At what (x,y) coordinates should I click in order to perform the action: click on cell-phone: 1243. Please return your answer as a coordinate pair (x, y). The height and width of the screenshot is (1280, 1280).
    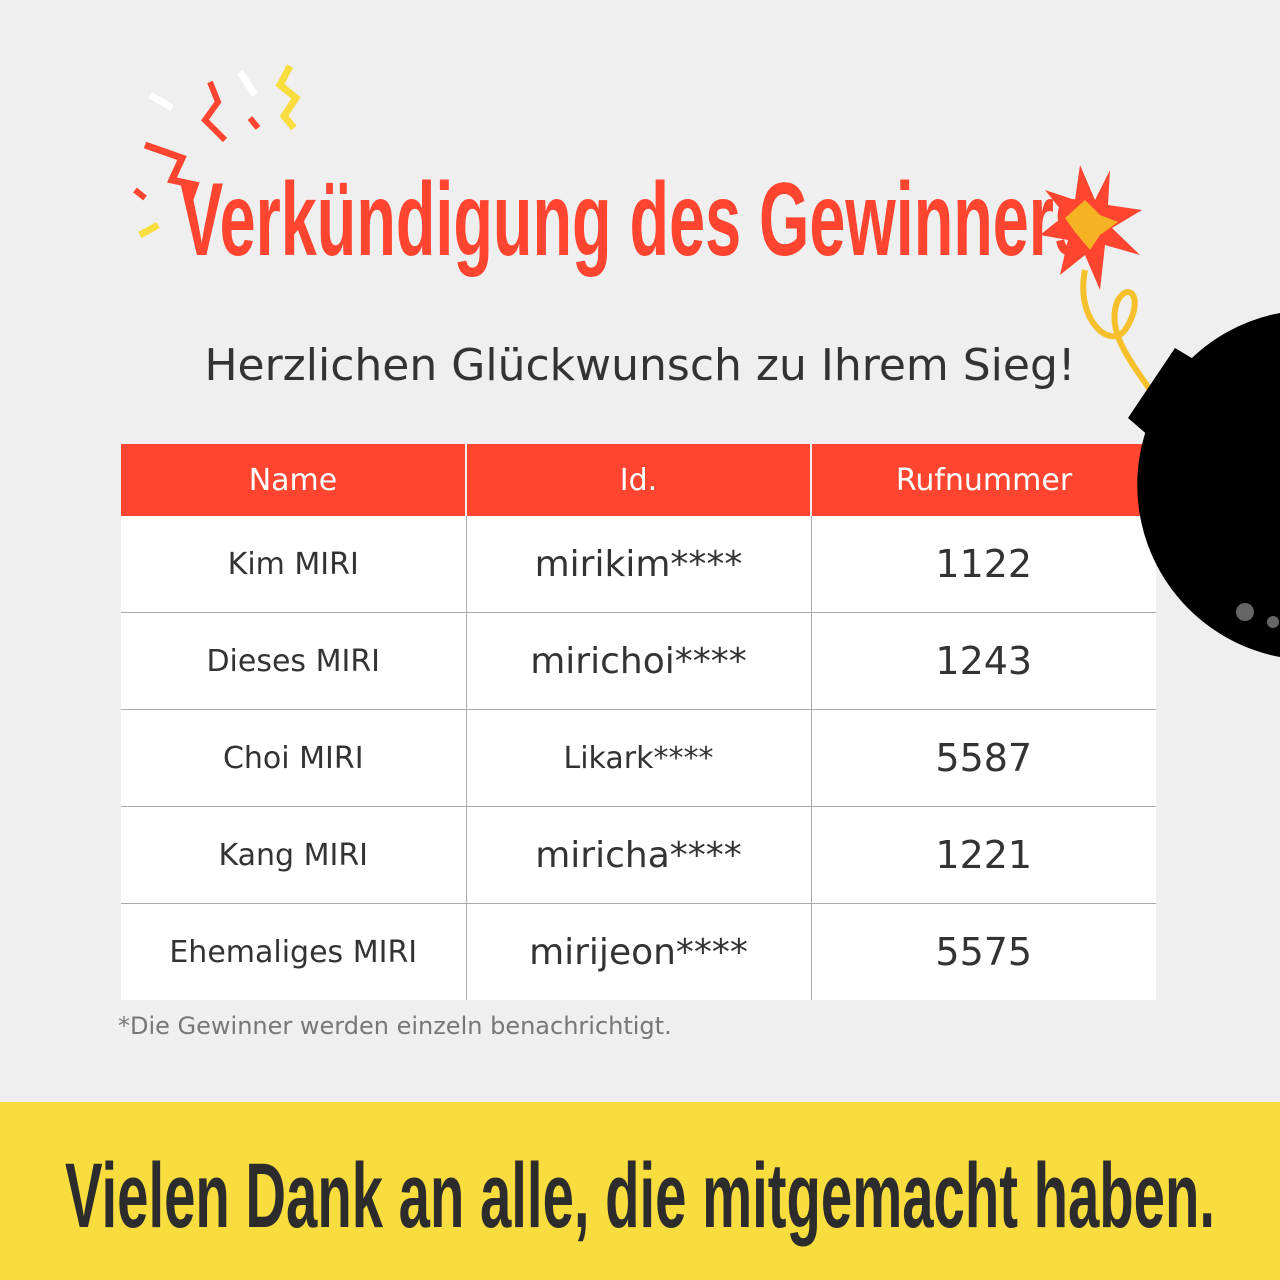
    Looking at the image, I should click on (983, 661).